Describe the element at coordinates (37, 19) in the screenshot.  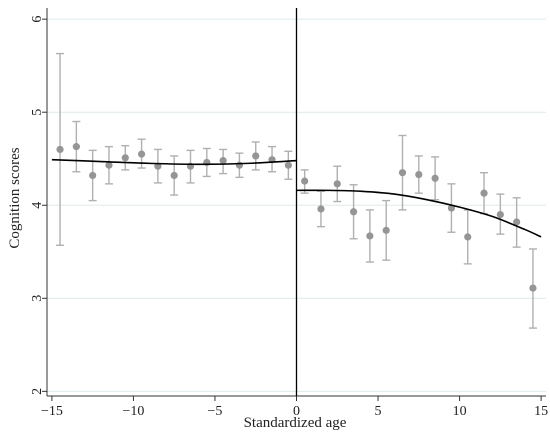
I see `y-tick-label-6: 6` at that location.